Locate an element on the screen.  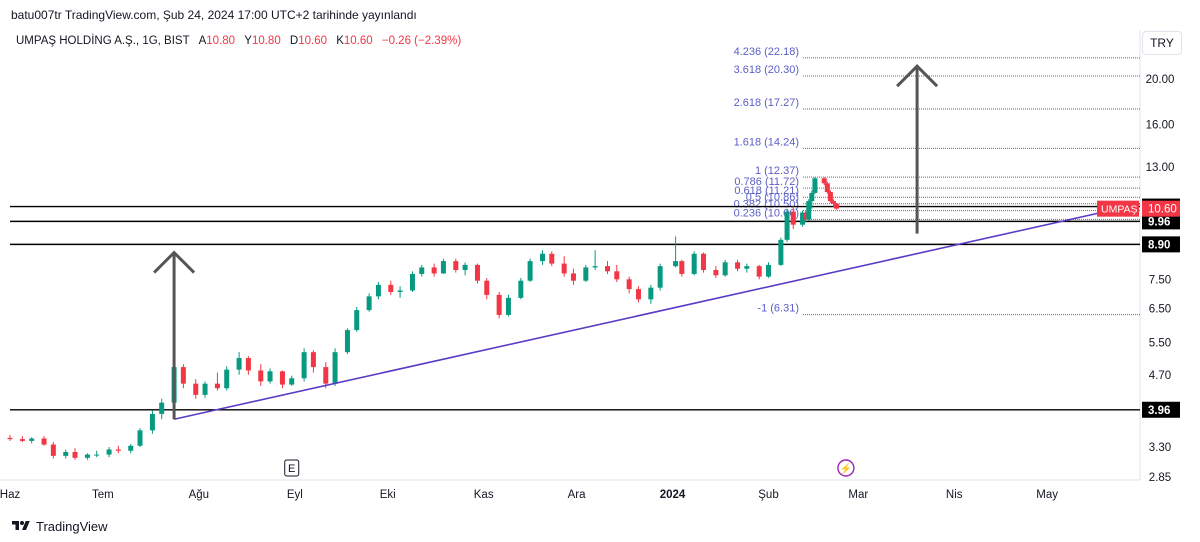
legend-close-label: K is located at coordinates (340, 41).